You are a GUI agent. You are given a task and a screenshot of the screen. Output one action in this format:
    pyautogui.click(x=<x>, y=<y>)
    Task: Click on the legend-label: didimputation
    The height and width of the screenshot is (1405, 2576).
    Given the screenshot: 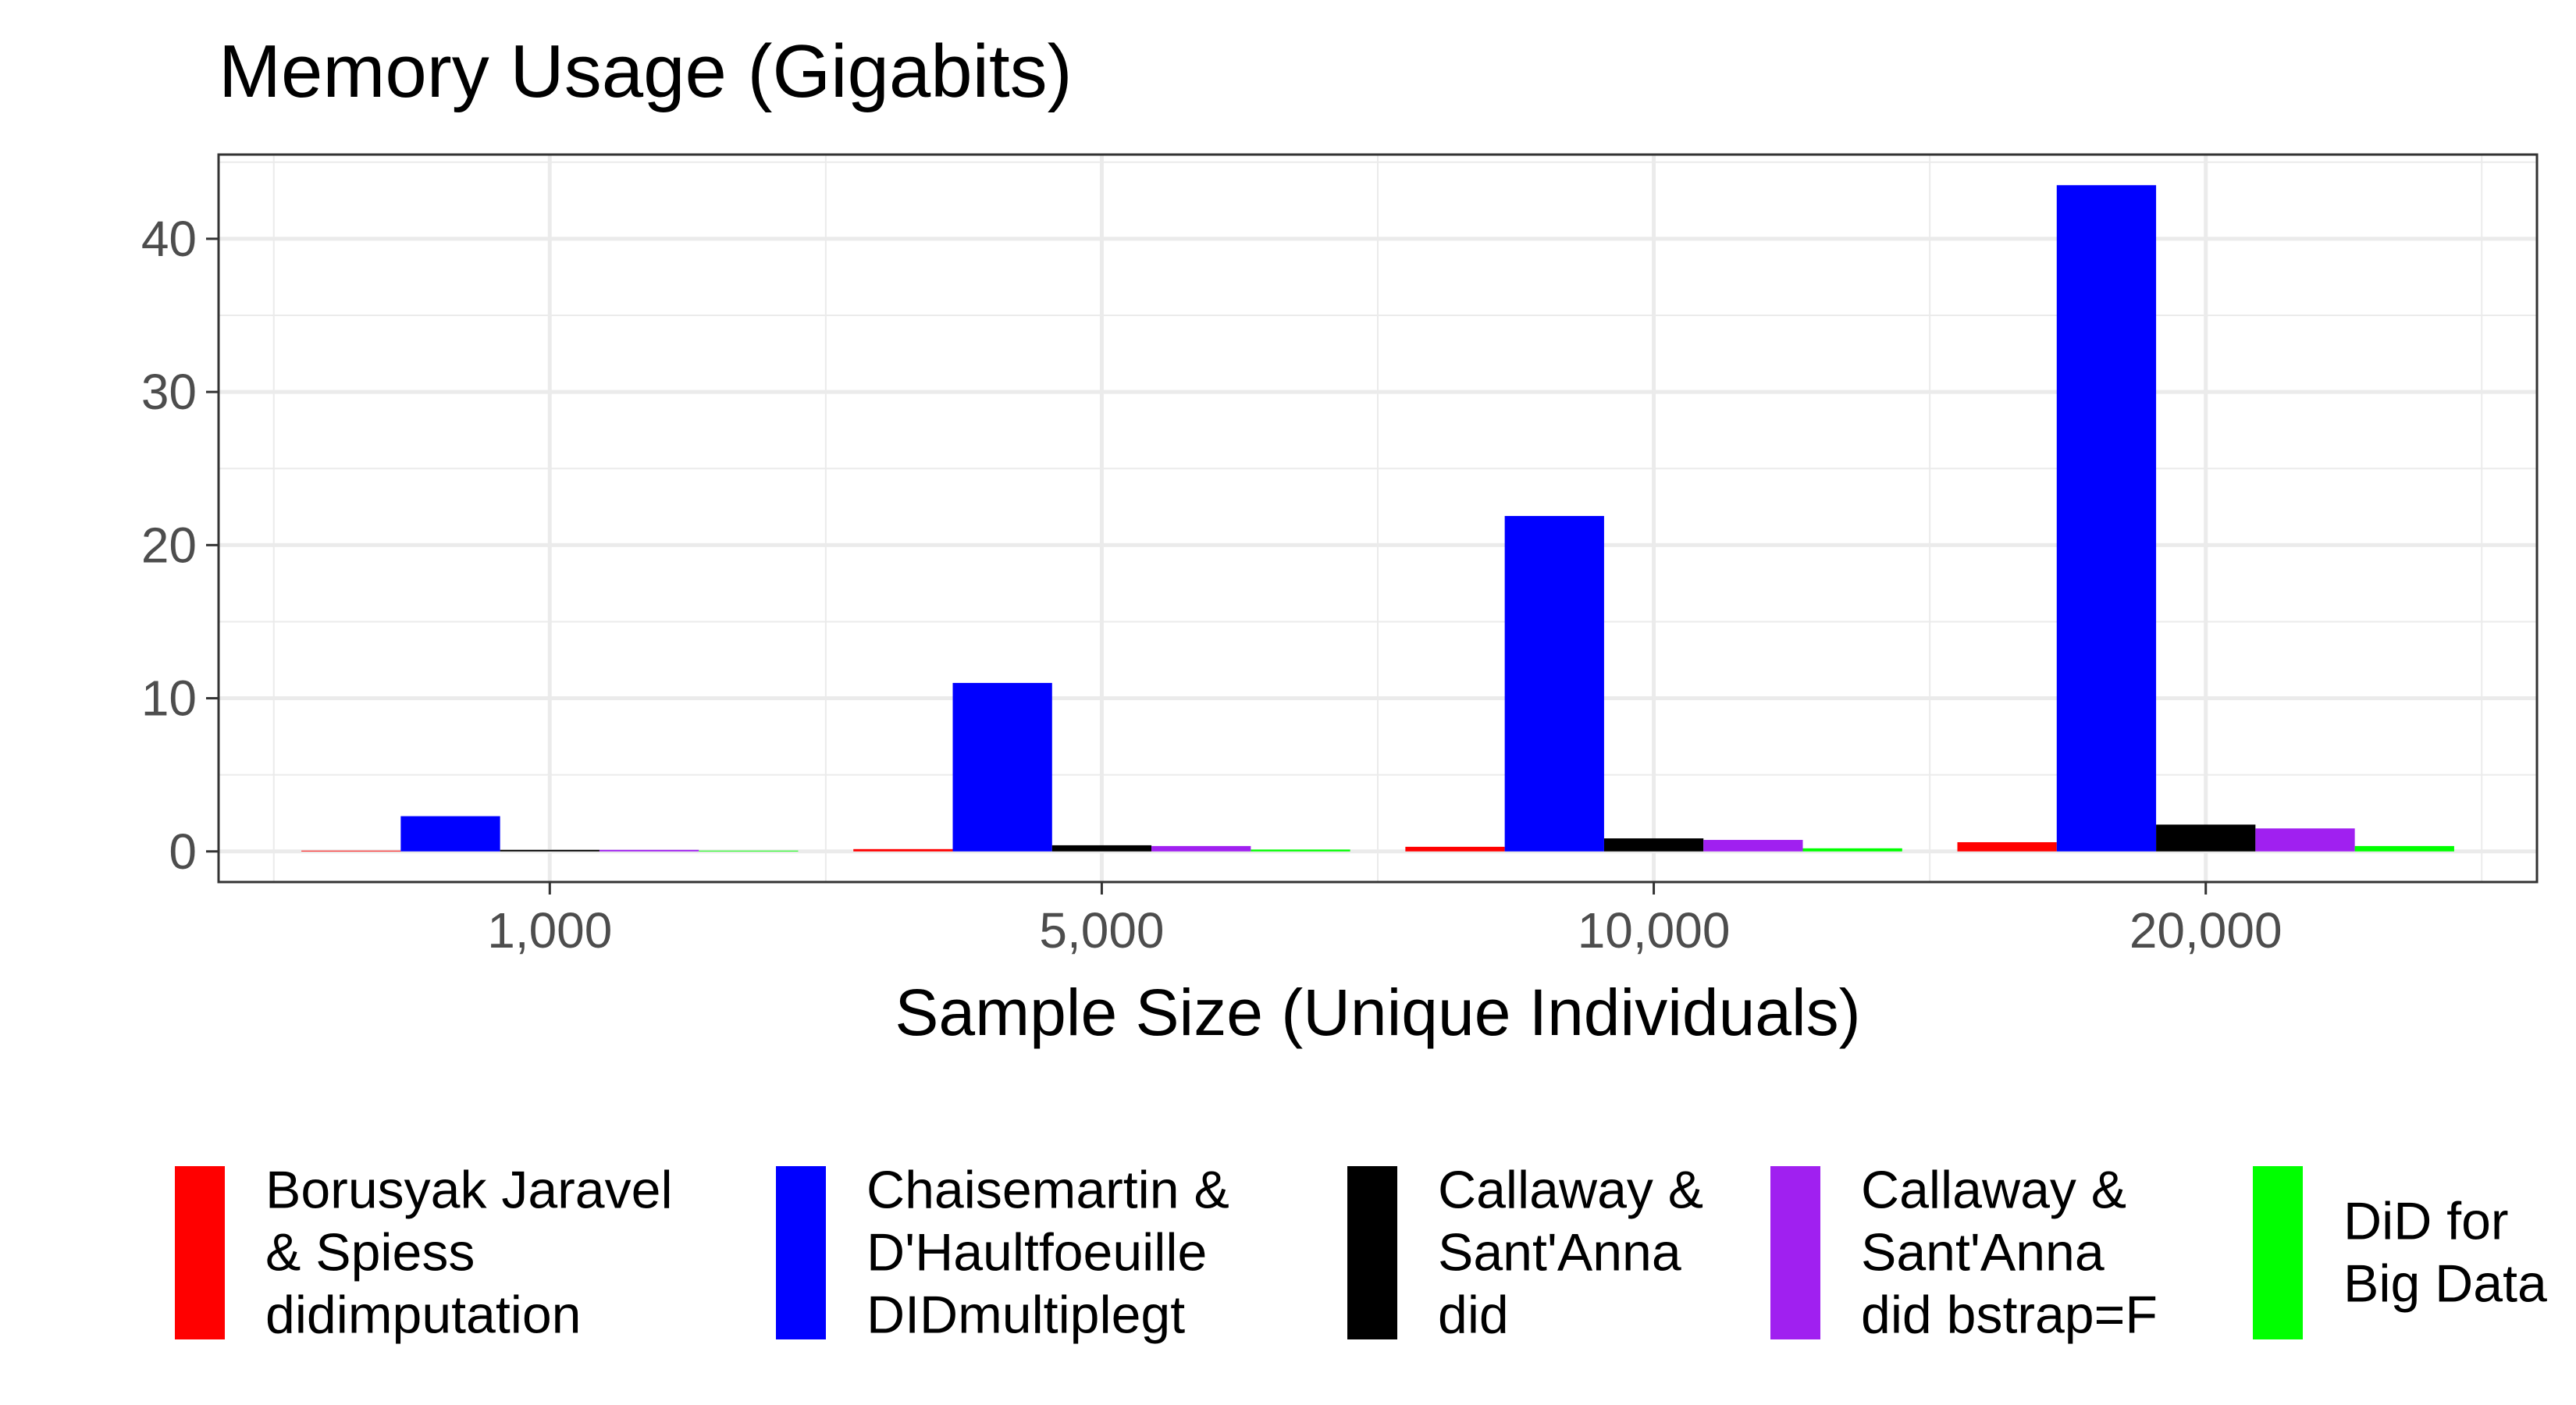 What is the action you would take?
    pyautogui.click(x=423, y=1314)
    